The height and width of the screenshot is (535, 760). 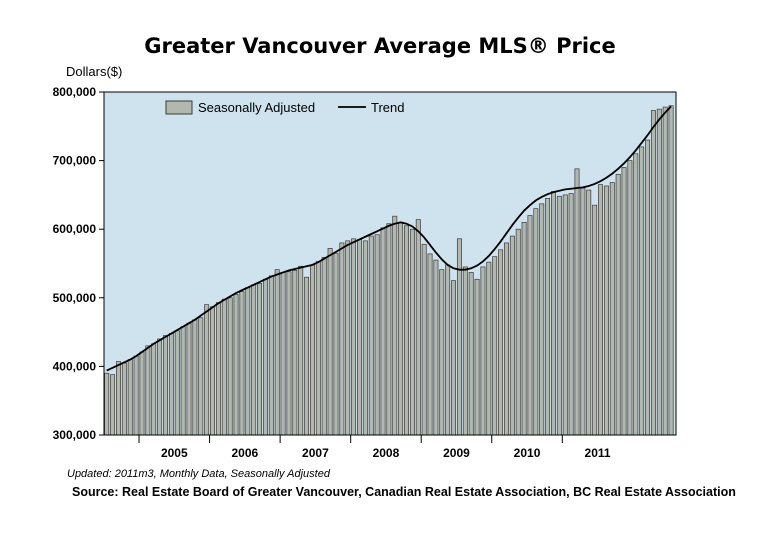 What do you see at coordinates (386, 453) in the screenshot?
I see `x-tick-label-2008: 2008` at bounding box center [386, 453].